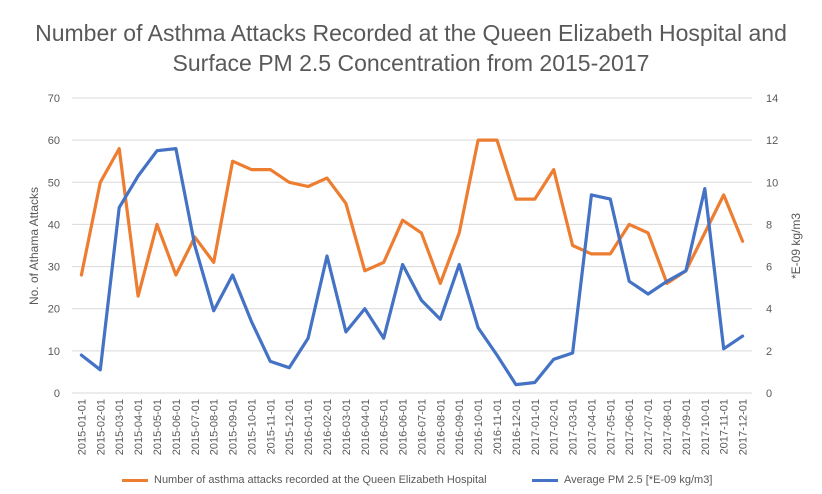 The image size is (822, 494). What do you see at coordinates (347, 427) in the screenshot?
I see `x-axis-tick-label: 2016-03-01` at bounding box center [347, 427].